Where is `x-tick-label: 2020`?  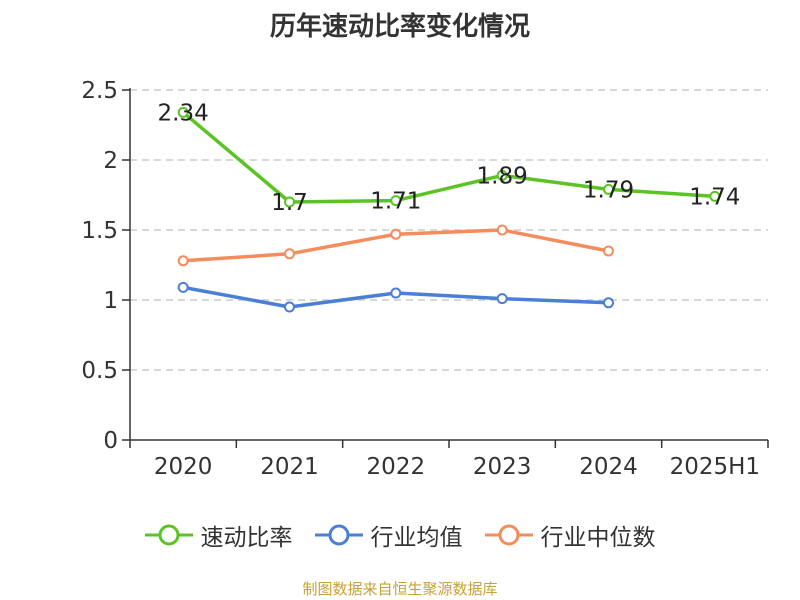 x-tick-label: 2020 is located at coordinates (183, 467).